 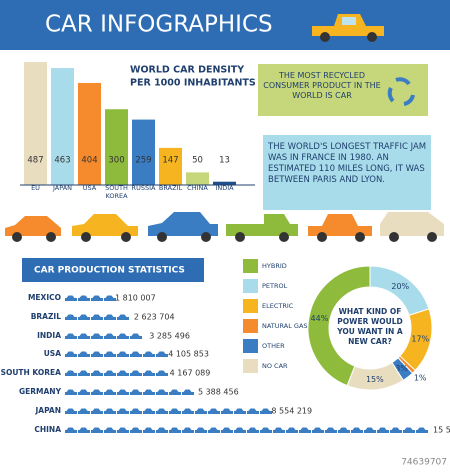 What do you see at coordinates (420, 378) in the screenshot?
I see `slice-label: 1%` at bounding box center [420, 378].